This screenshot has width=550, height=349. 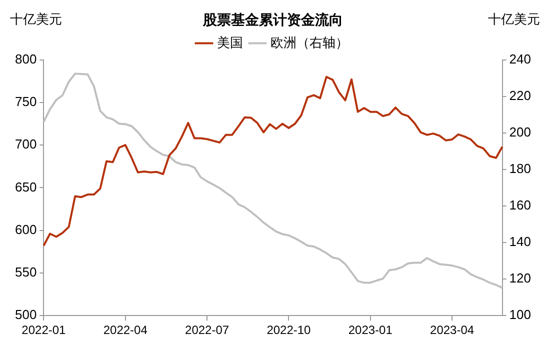 What do you see at coordinates (44, 330) in the screenshot?
I see `x-tick-label: 2022-01` at bounding box center [44, 330].